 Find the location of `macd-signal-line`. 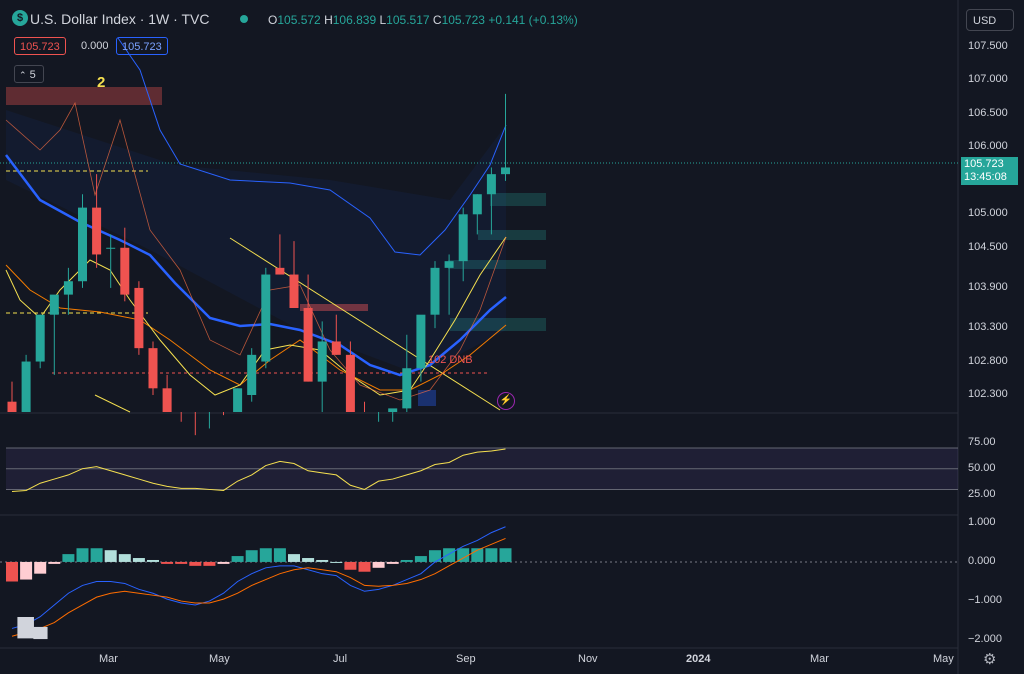

macd-signal-line is located at coordinates (258, 587).